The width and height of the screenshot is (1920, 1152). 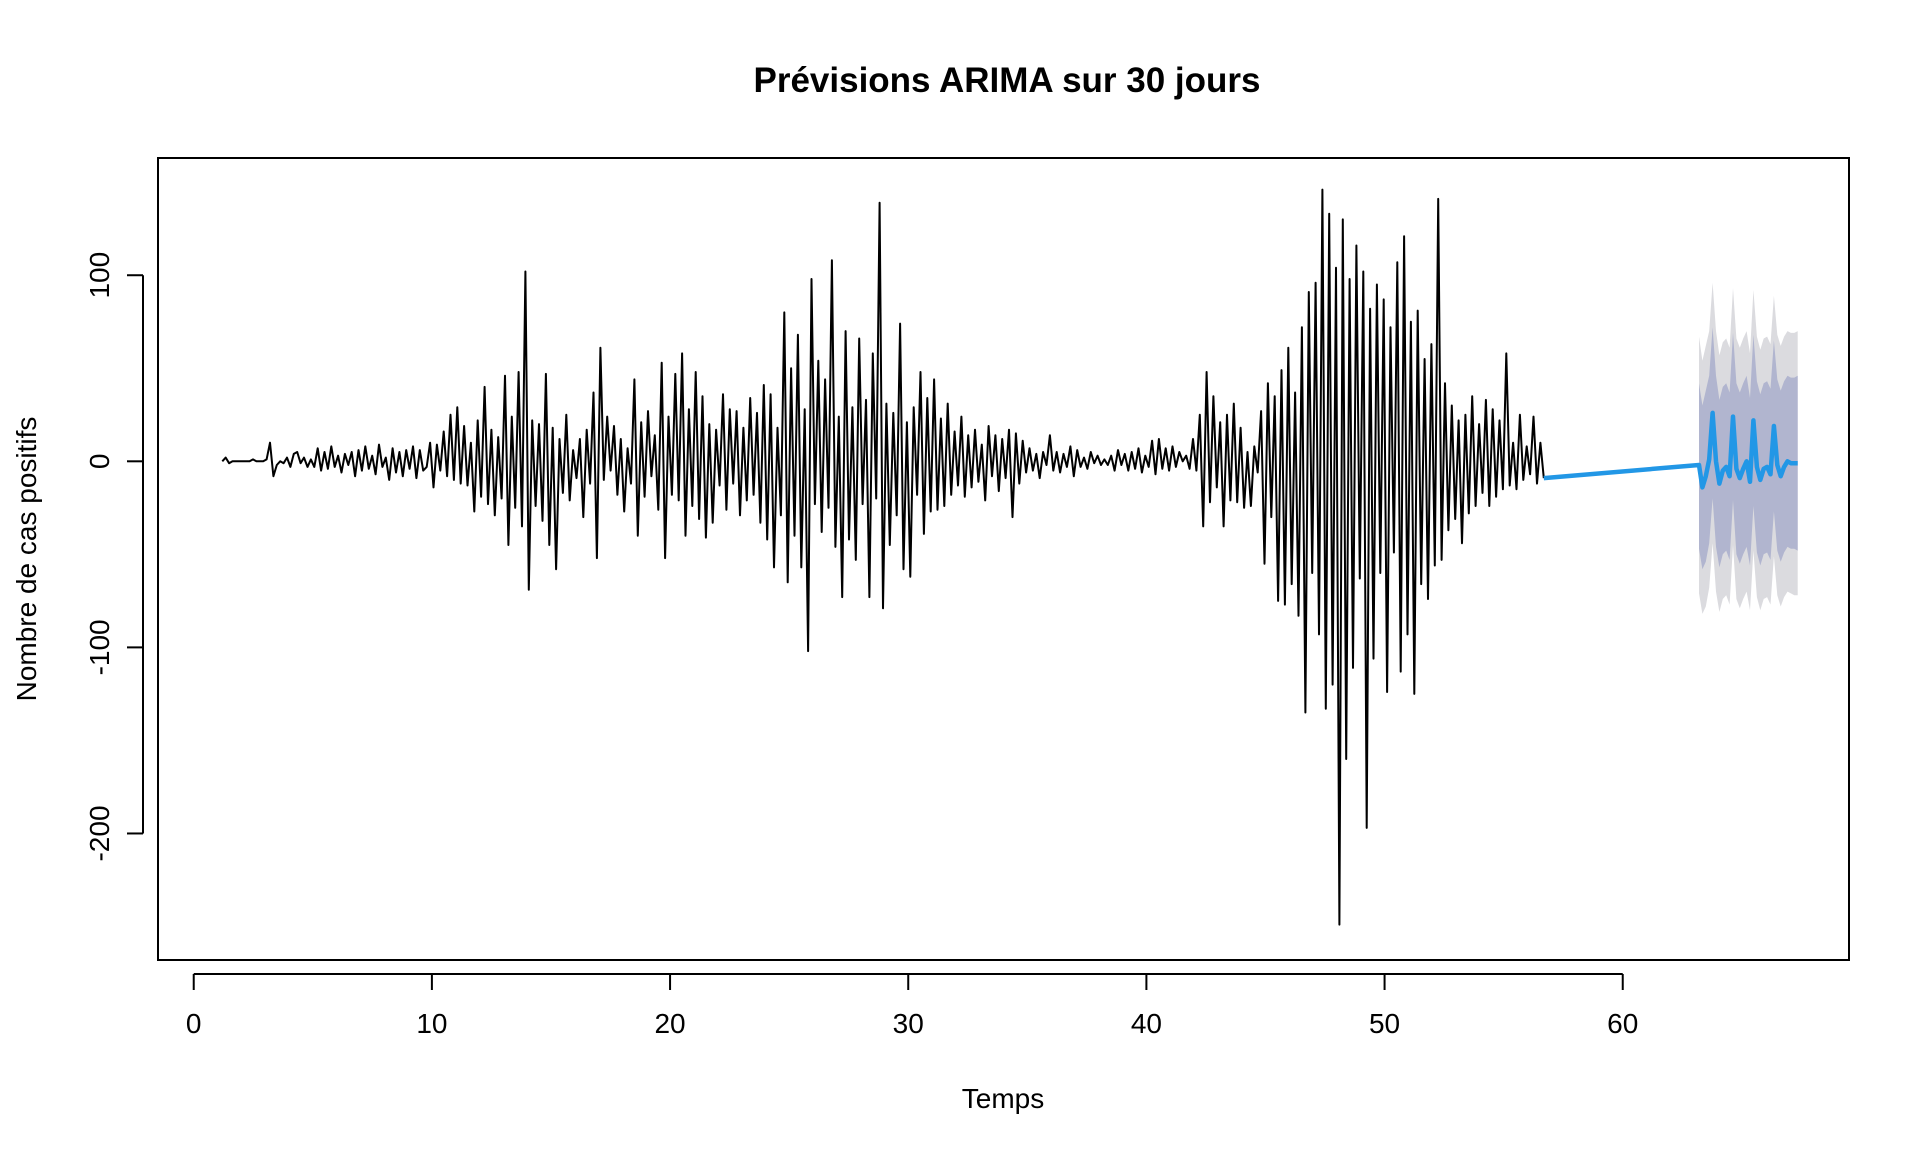 I want to click on forecast-80-interval-band, so click(x=1748, y=448).